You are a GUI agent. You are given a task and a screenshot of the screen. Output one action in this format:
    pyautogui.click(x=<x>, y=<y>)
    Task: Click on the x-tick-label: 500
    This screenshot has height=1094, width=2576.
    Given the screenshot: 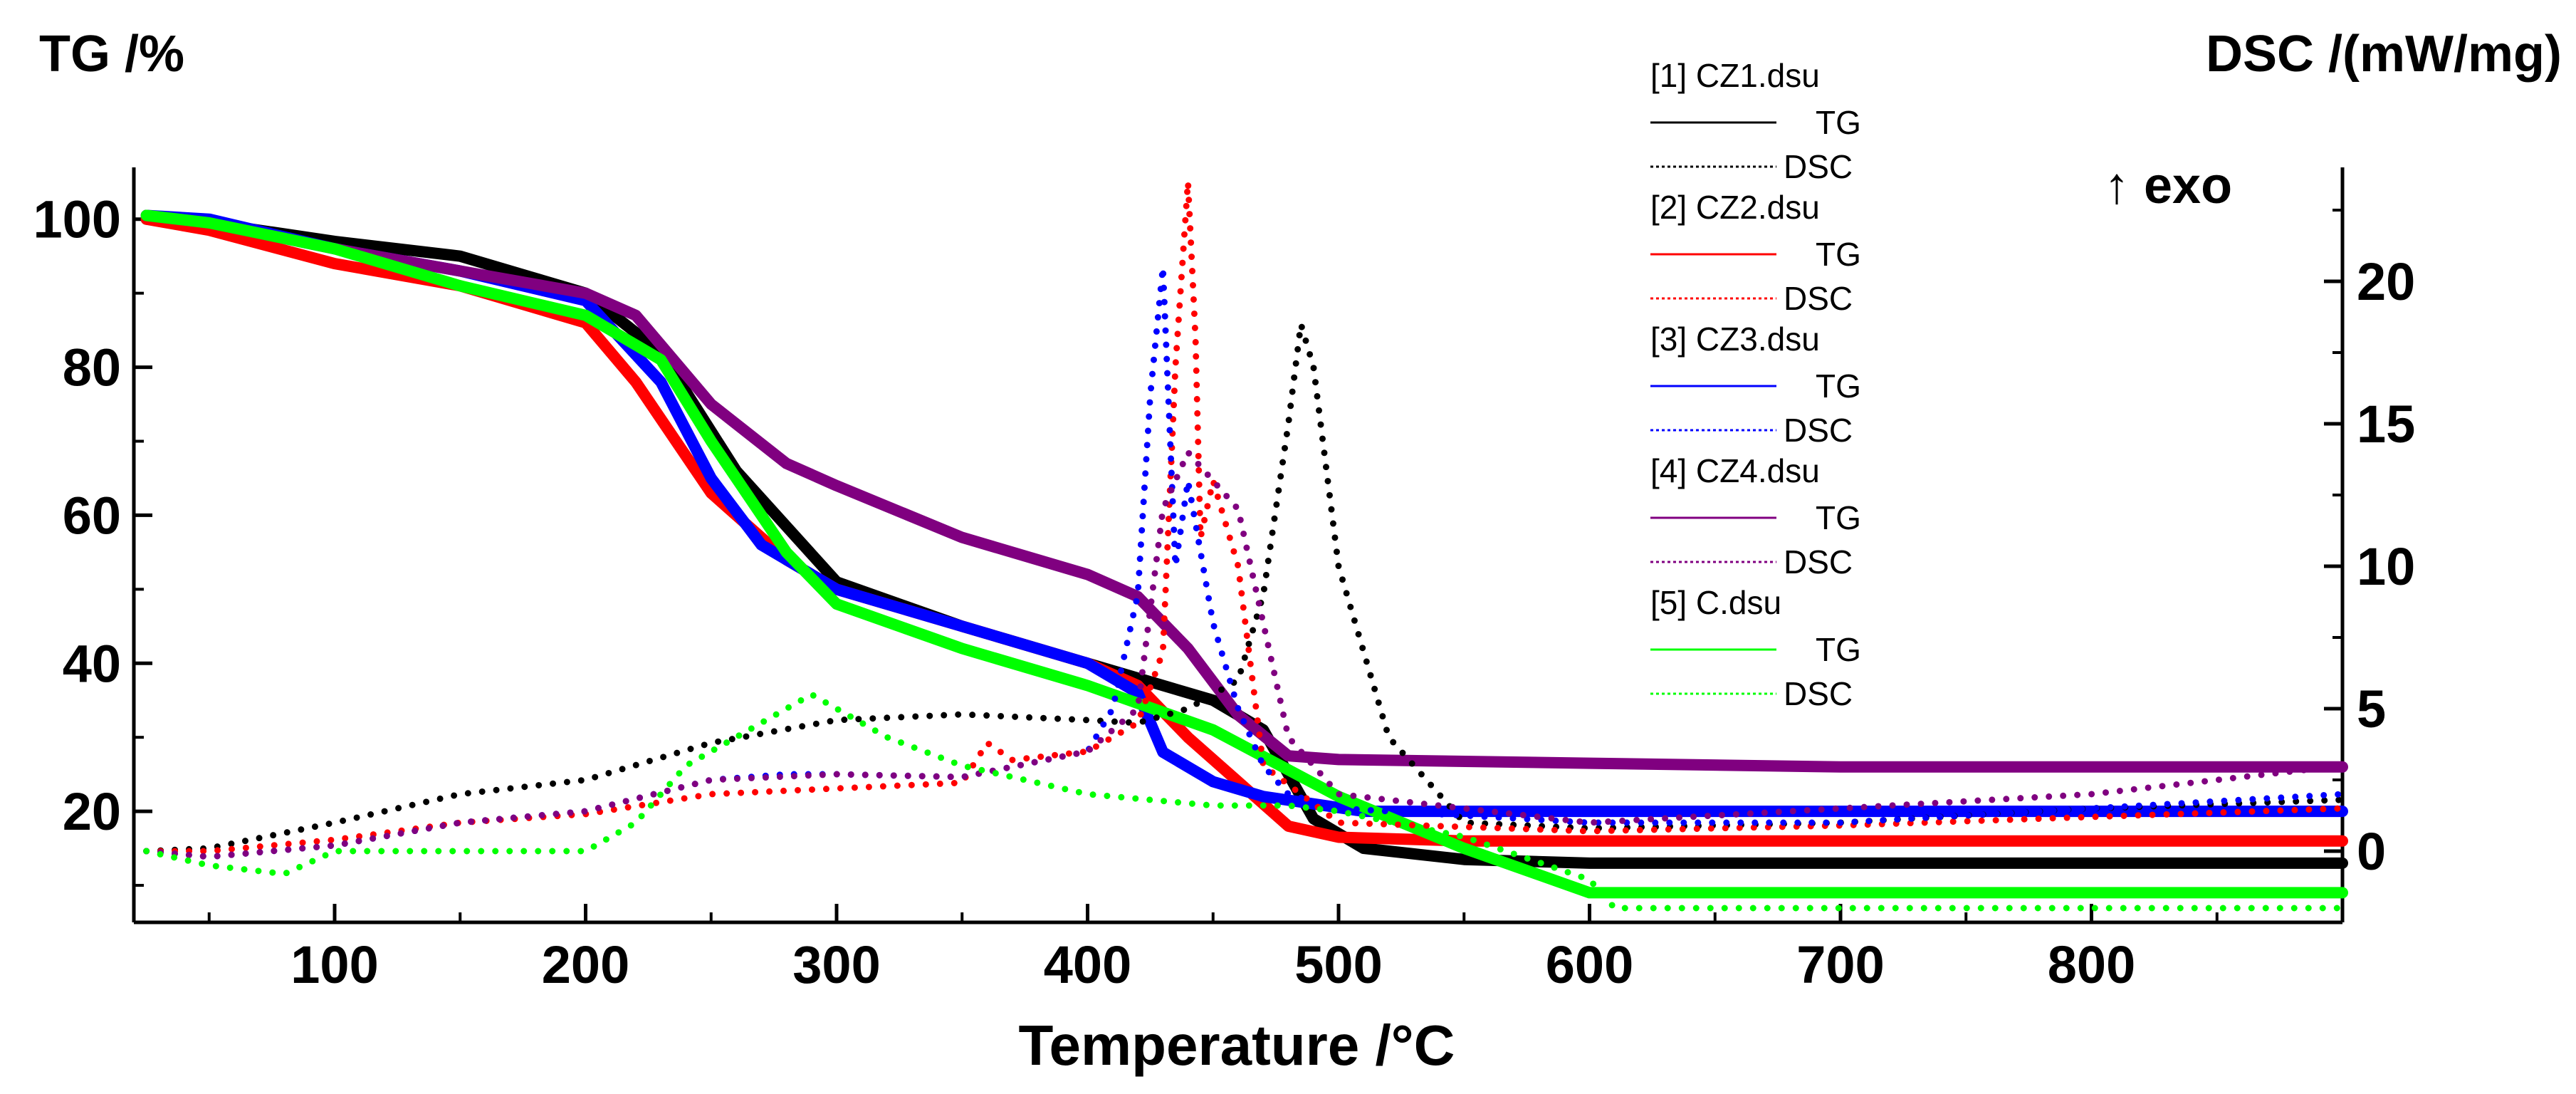 What is the action you would take?
    pyautogui.click(x=1338, y=964)
    